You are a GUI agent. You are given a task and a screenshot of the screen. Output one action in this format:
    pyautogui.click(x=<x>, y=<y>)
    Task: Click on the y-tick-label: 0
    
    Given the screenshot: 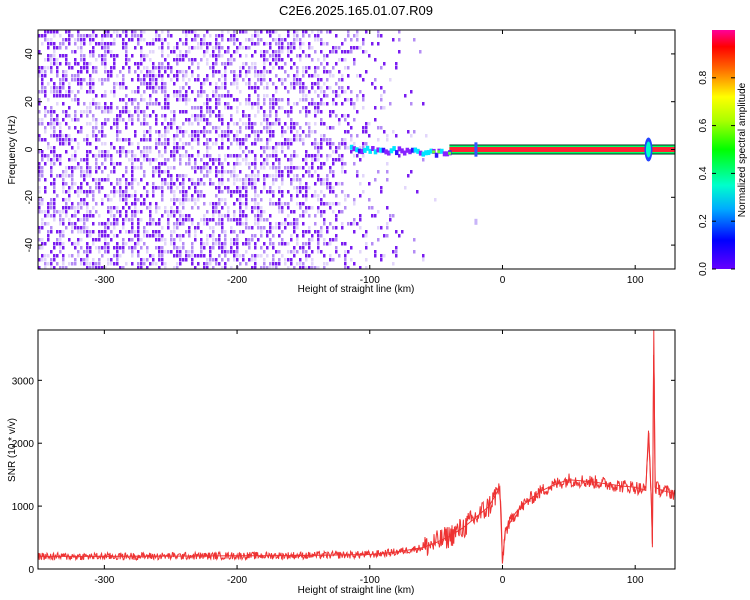 What is the action you would take?
    pyautogui.click(x=29, y=149)
    